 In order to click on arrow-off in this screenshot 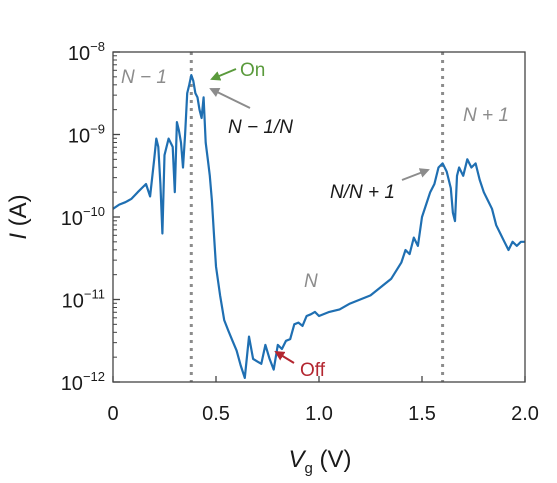, I will do `click(284, 357)`.